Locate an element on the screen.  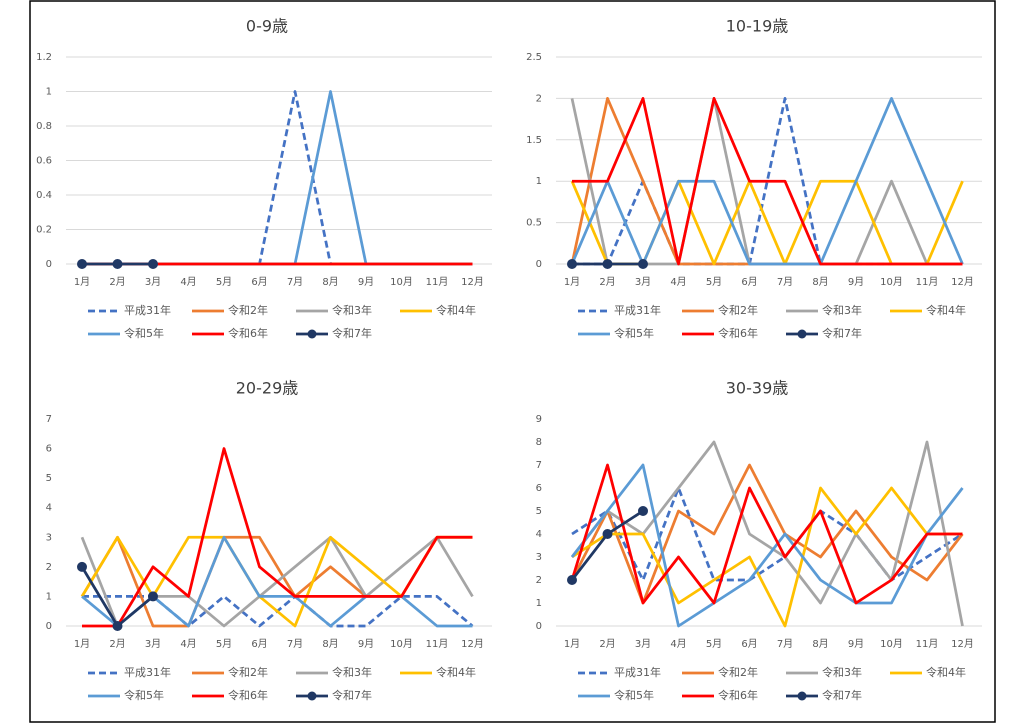
y-tick-label: 6 is located at coordinates (49, 449).